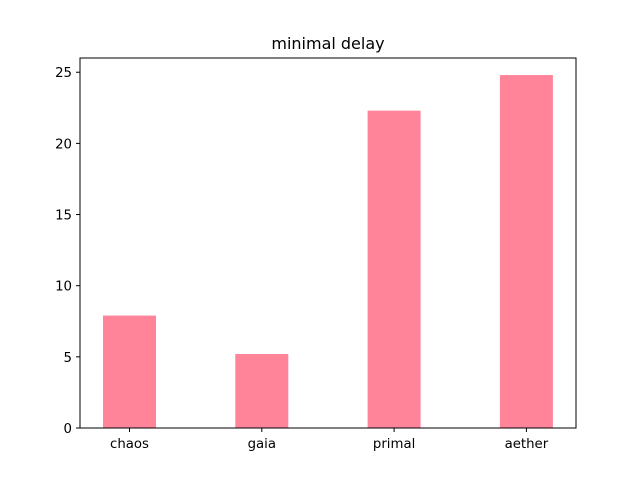 Image resolution: width=640 pixels, height=480 pixels. Describe the element at coordinates (63, 287) in the screenshot. I see `y-tick-label: 10` at that location.